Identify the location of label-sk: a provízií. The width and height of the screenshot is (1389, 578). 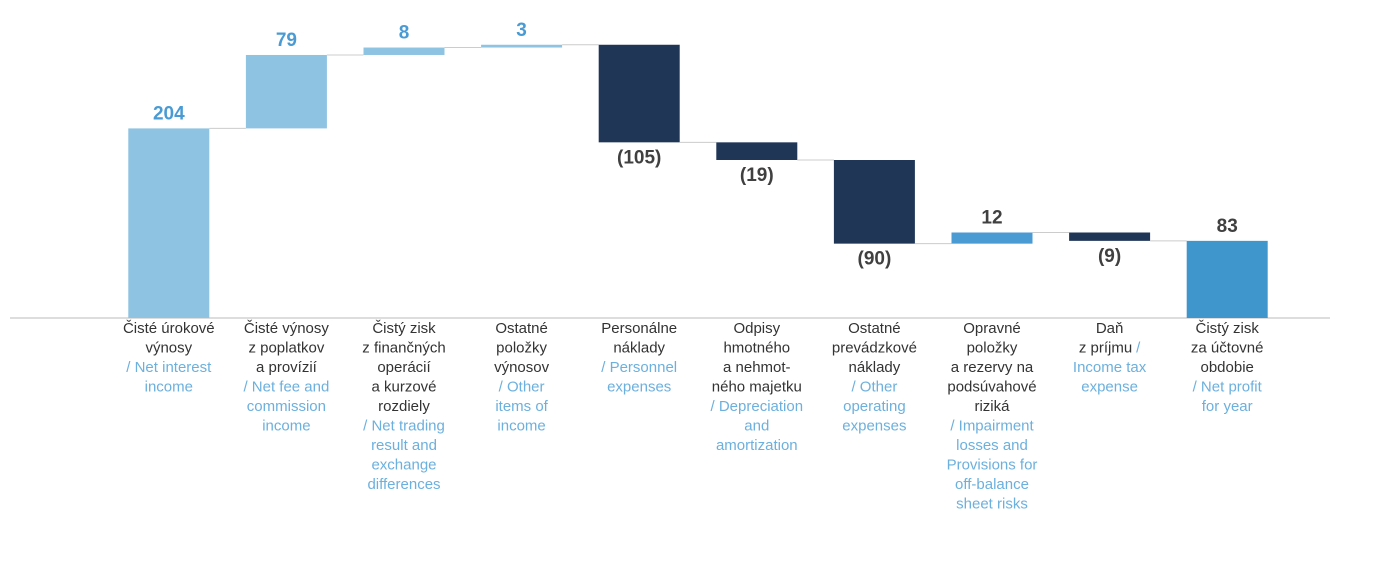
(287, 367).